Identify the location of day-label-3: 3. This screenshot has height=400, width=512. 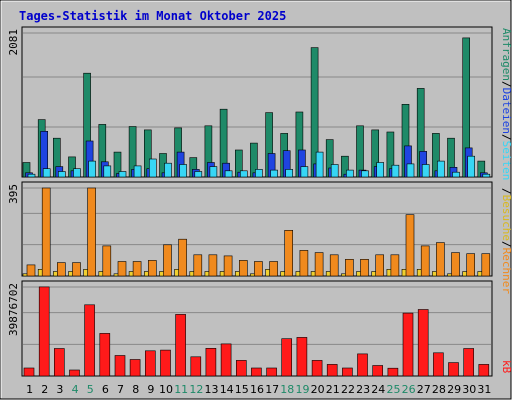
(59, 389).